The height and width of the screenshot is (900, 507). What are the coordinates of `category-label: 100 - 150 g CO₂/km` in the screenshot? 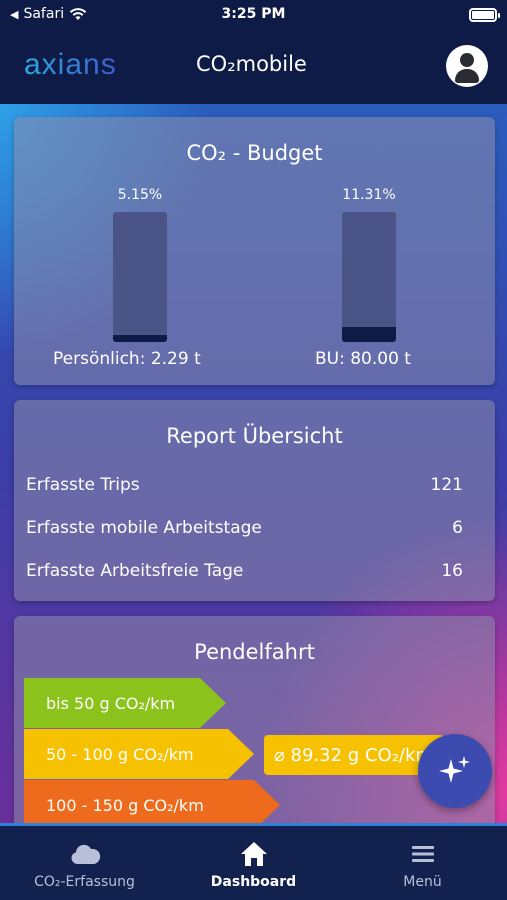 It's located at (125, 805).